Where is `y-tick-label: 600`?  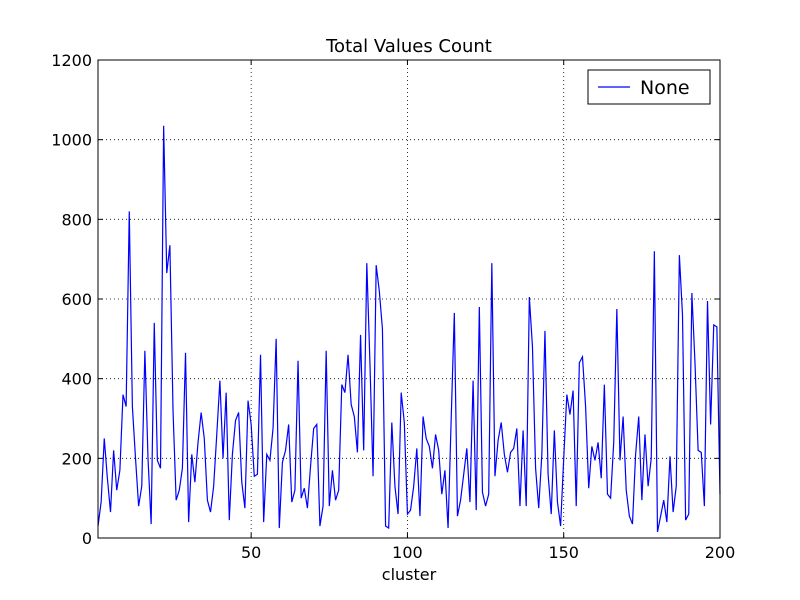
y-tick-label: 600 is located at coordinates (76, 299).